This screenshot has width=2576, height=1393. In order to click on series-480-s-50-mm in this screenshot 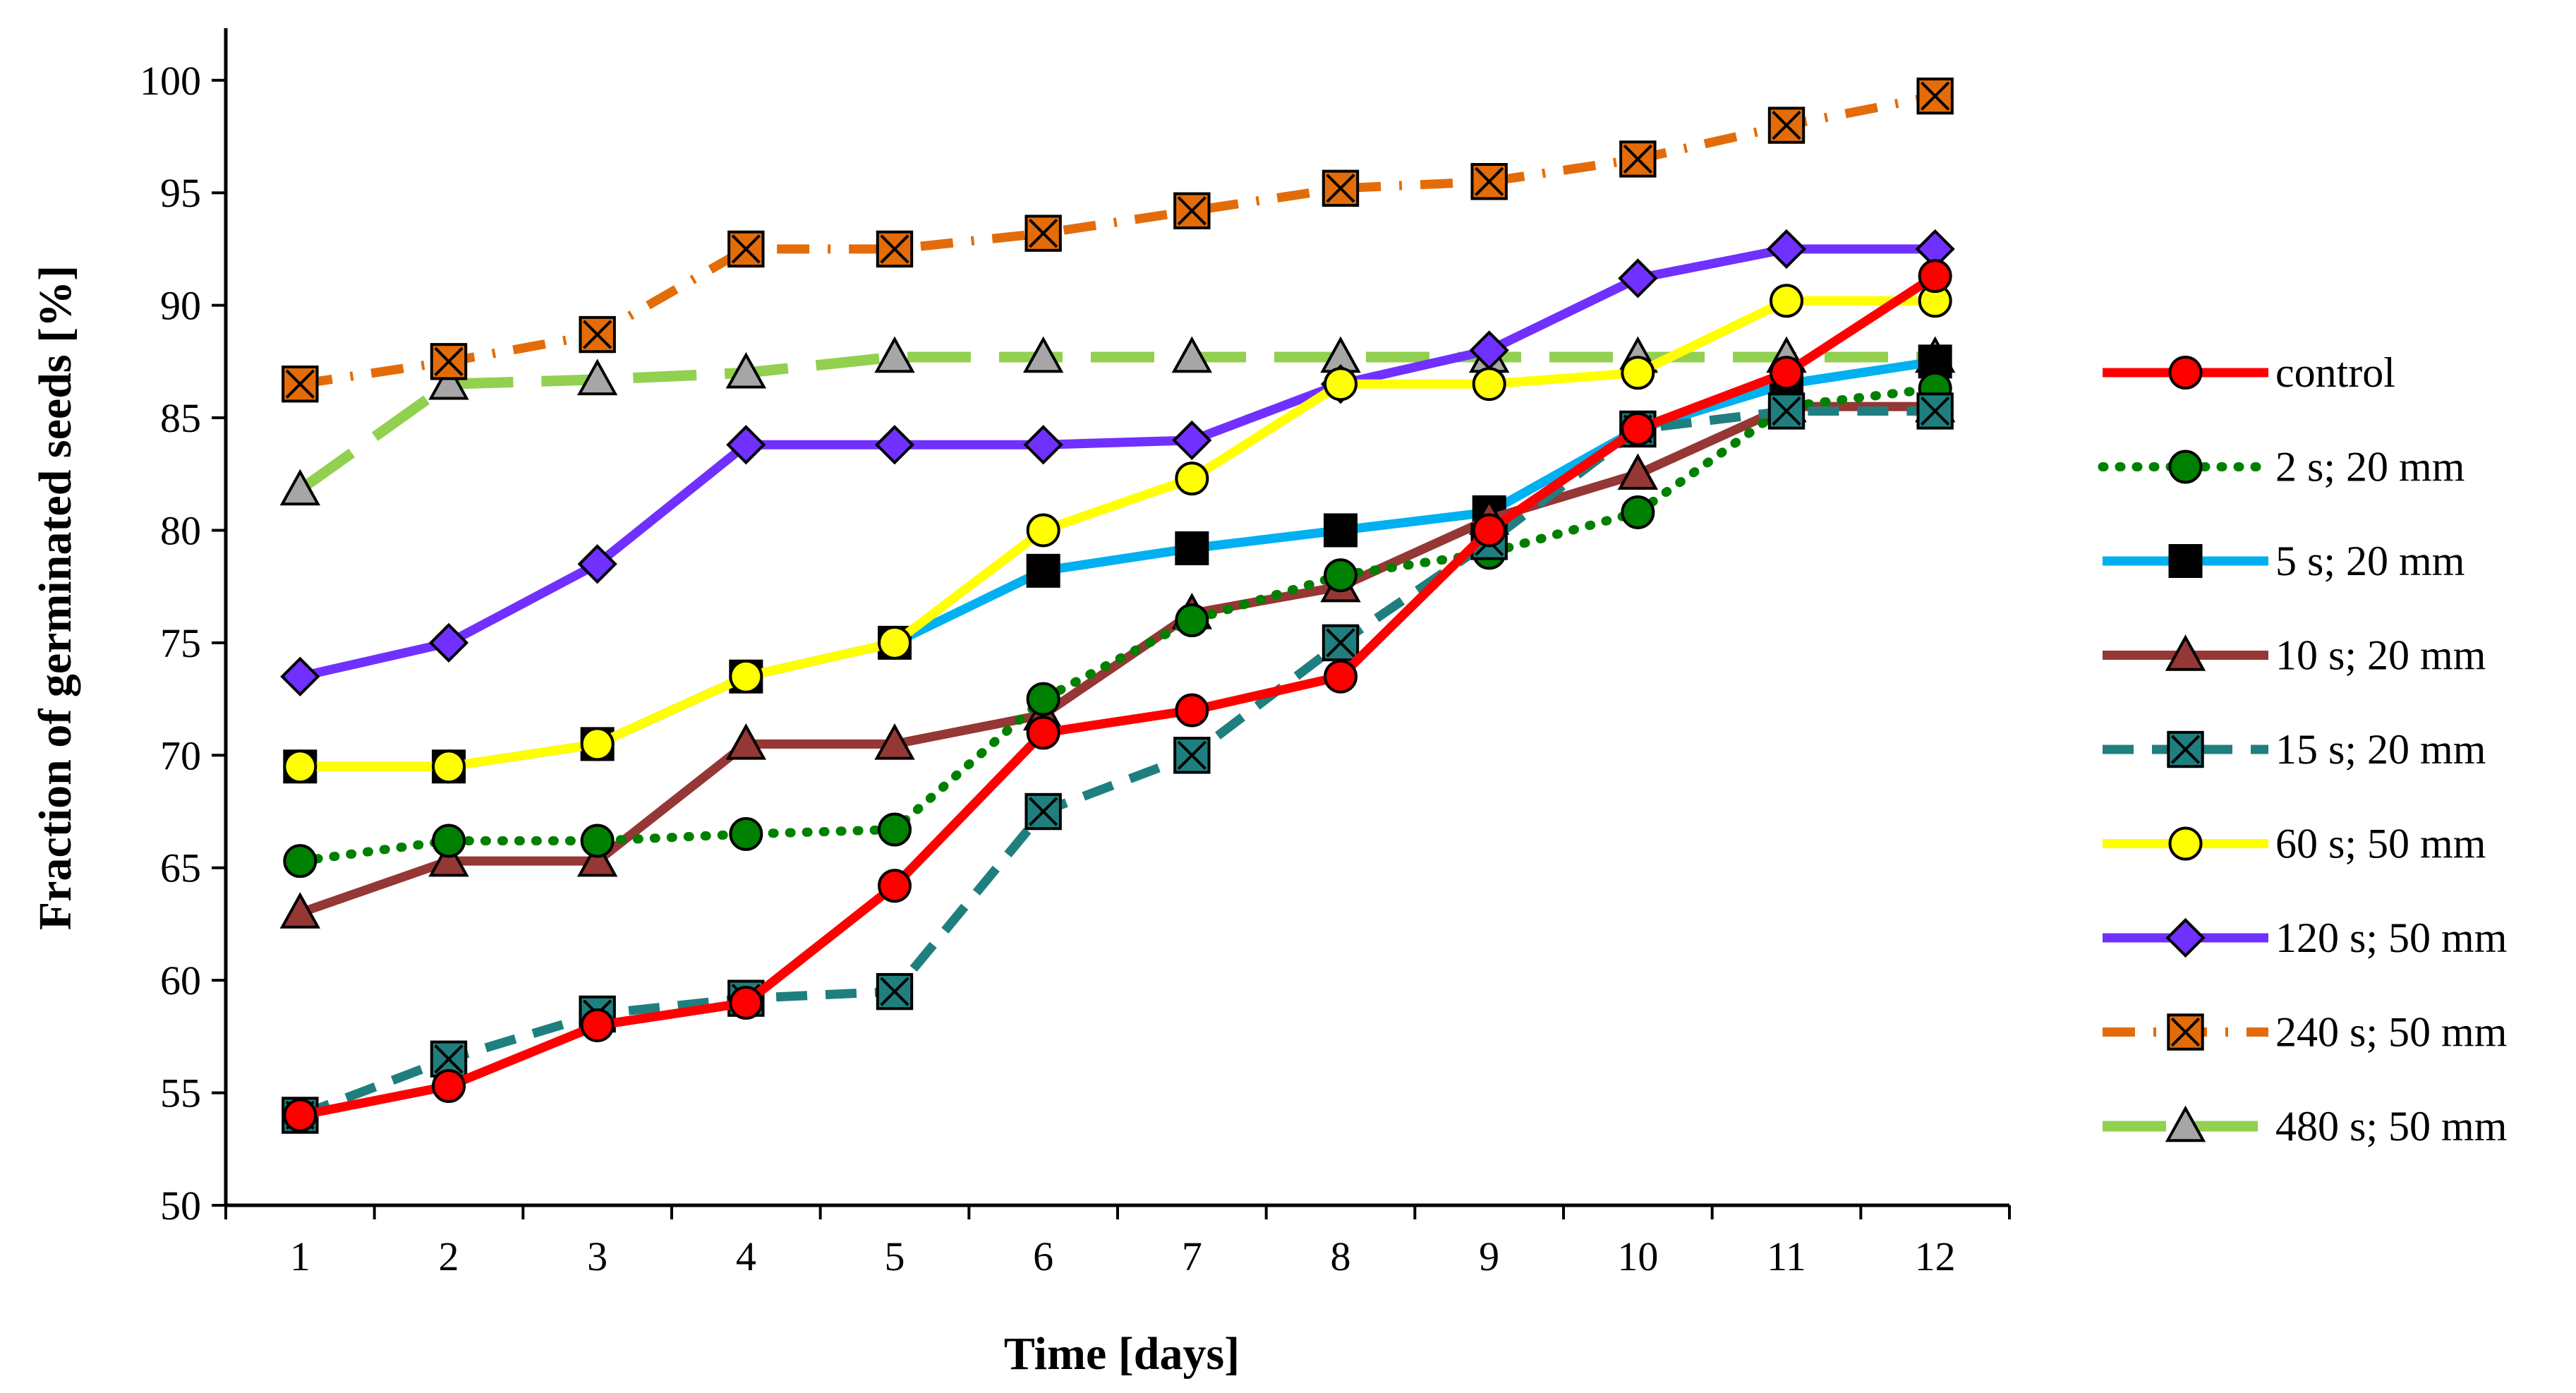, I will do `click(1118, 421)`.